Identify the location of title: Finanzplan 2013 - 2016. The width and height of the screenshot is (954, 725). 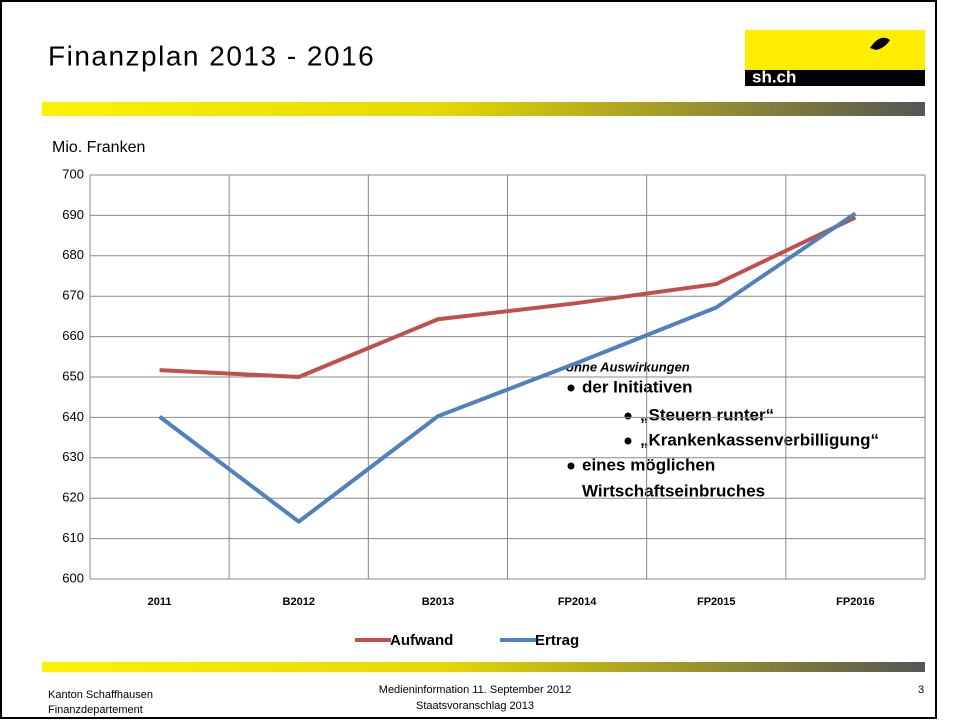
(211, 55).